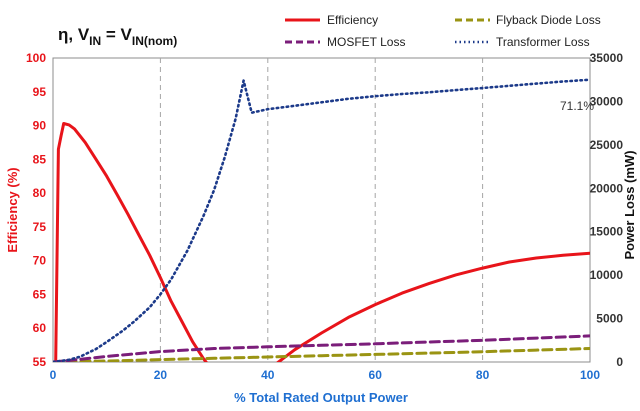 This screenshot has height=411, width=640. What do you see at coordinates (268, 375) in the screenshot?
I see `x-tick-40: 40` at bounding box center [268, 375].